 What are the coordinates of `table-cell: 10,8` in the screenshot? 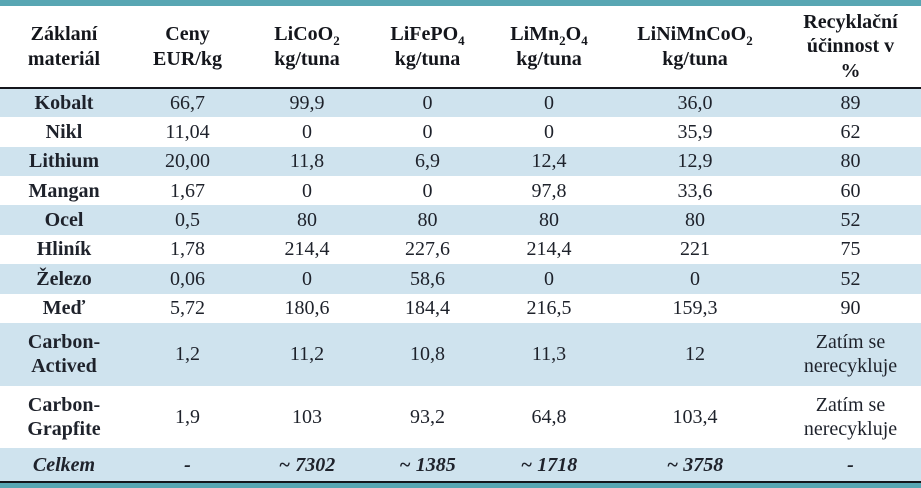 It's located at (427, 354).